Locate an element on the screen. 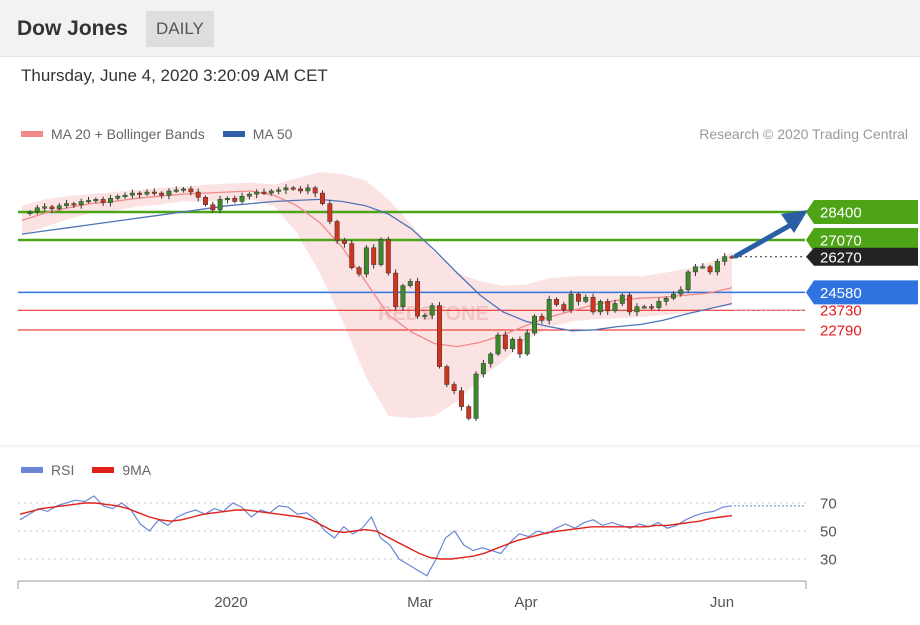  level-label-24580: 24580 is located at coordinates (841, 293).